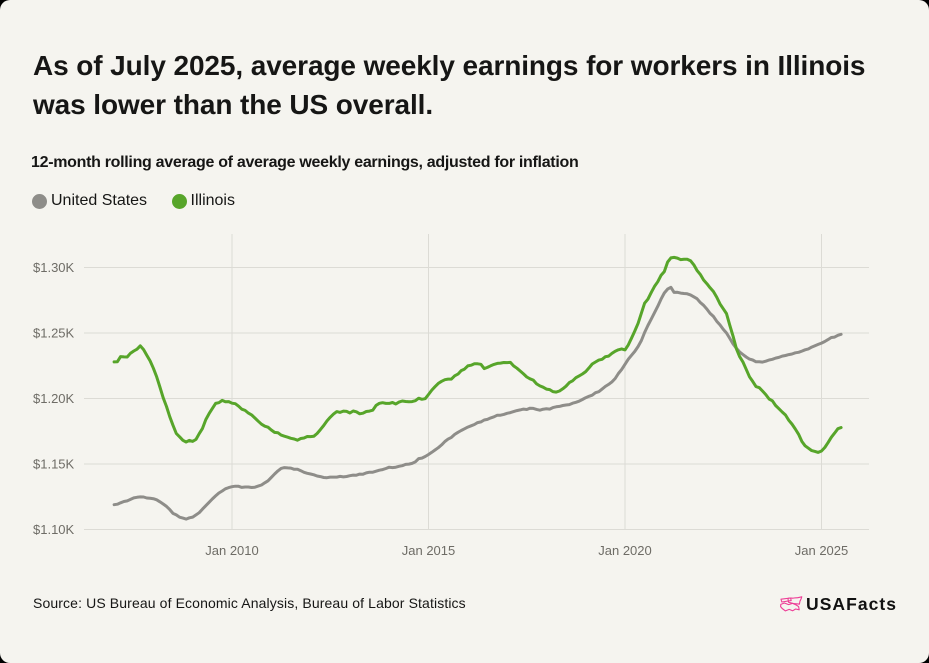 This screenshot has height=663, width=929. I want to click on svg-text: $1.25K, so click(54, 333).